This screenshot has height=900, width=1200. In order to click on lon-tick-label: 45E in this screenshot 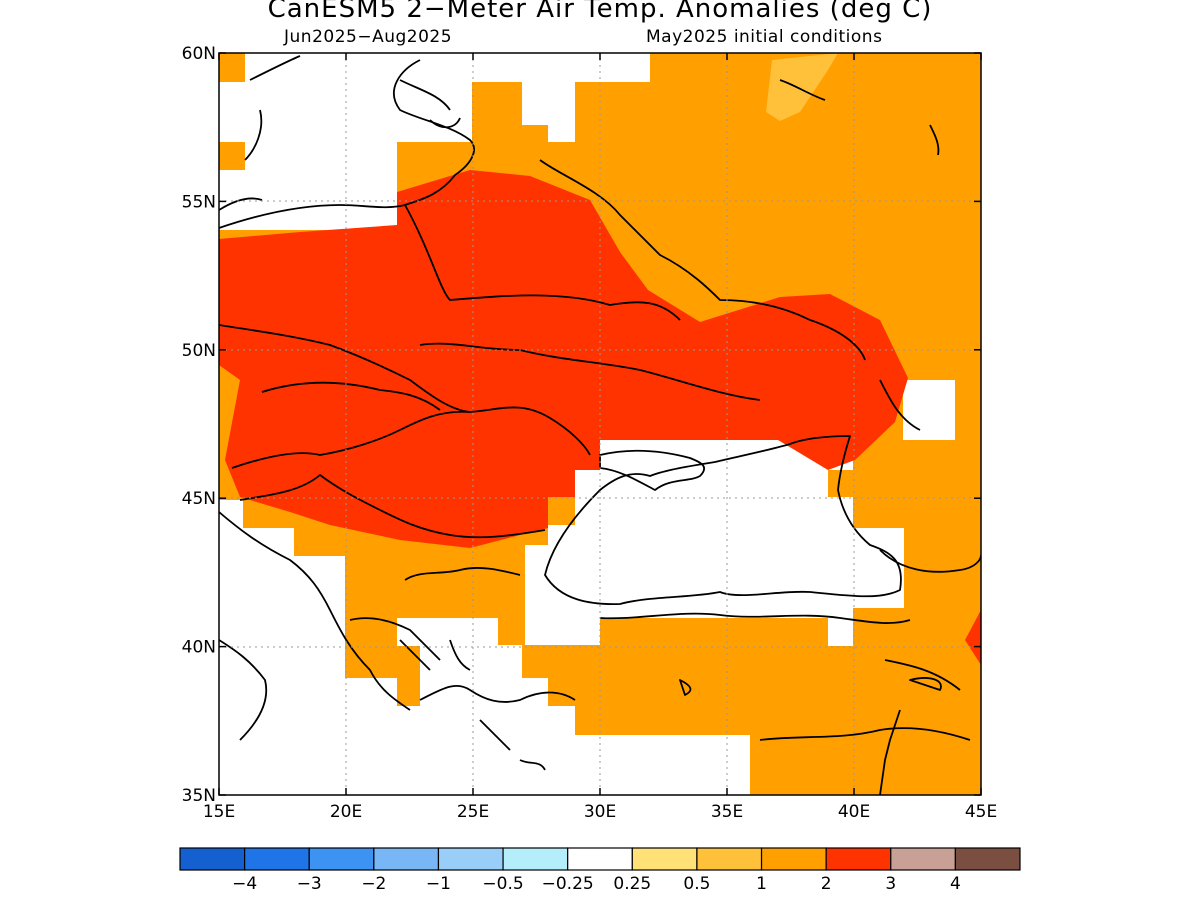, I will do `click(981, 812)`.